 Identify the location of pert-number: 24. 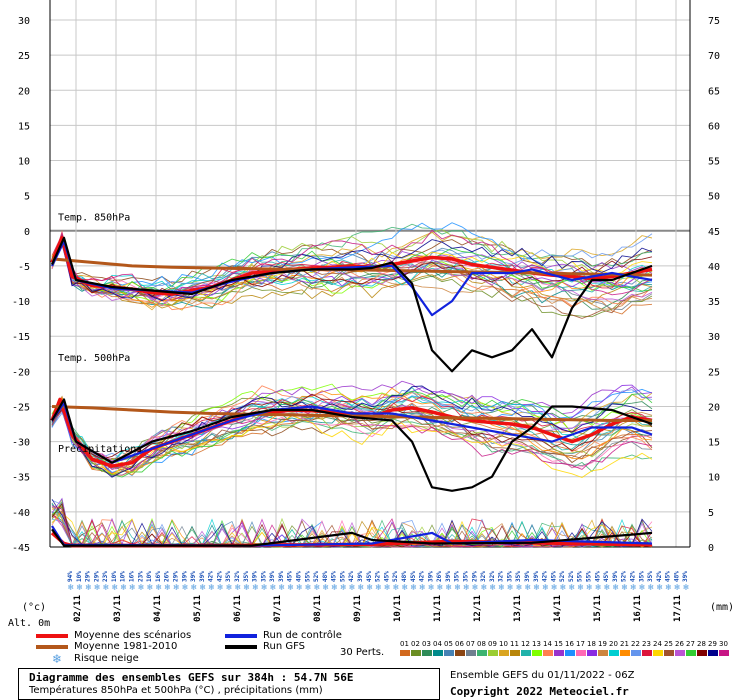
(657, 644).